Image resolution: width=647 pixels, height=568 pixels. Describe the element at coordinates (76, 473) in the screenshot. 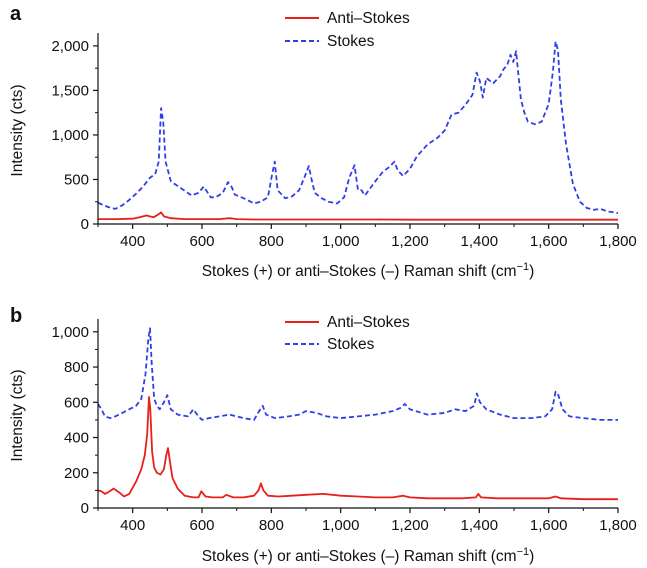

I see `y-tick-label: 200` at that location.